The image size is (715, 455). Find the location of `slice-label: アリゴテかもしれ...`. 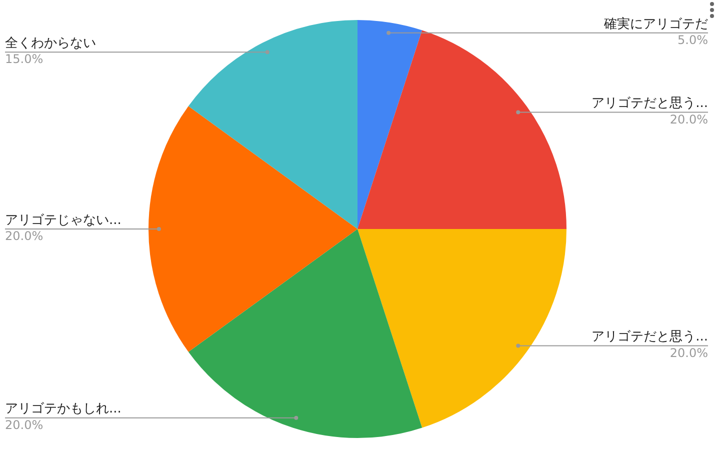

slice-label: アリゴテかもしれ... is located at coordinates (63, 409).